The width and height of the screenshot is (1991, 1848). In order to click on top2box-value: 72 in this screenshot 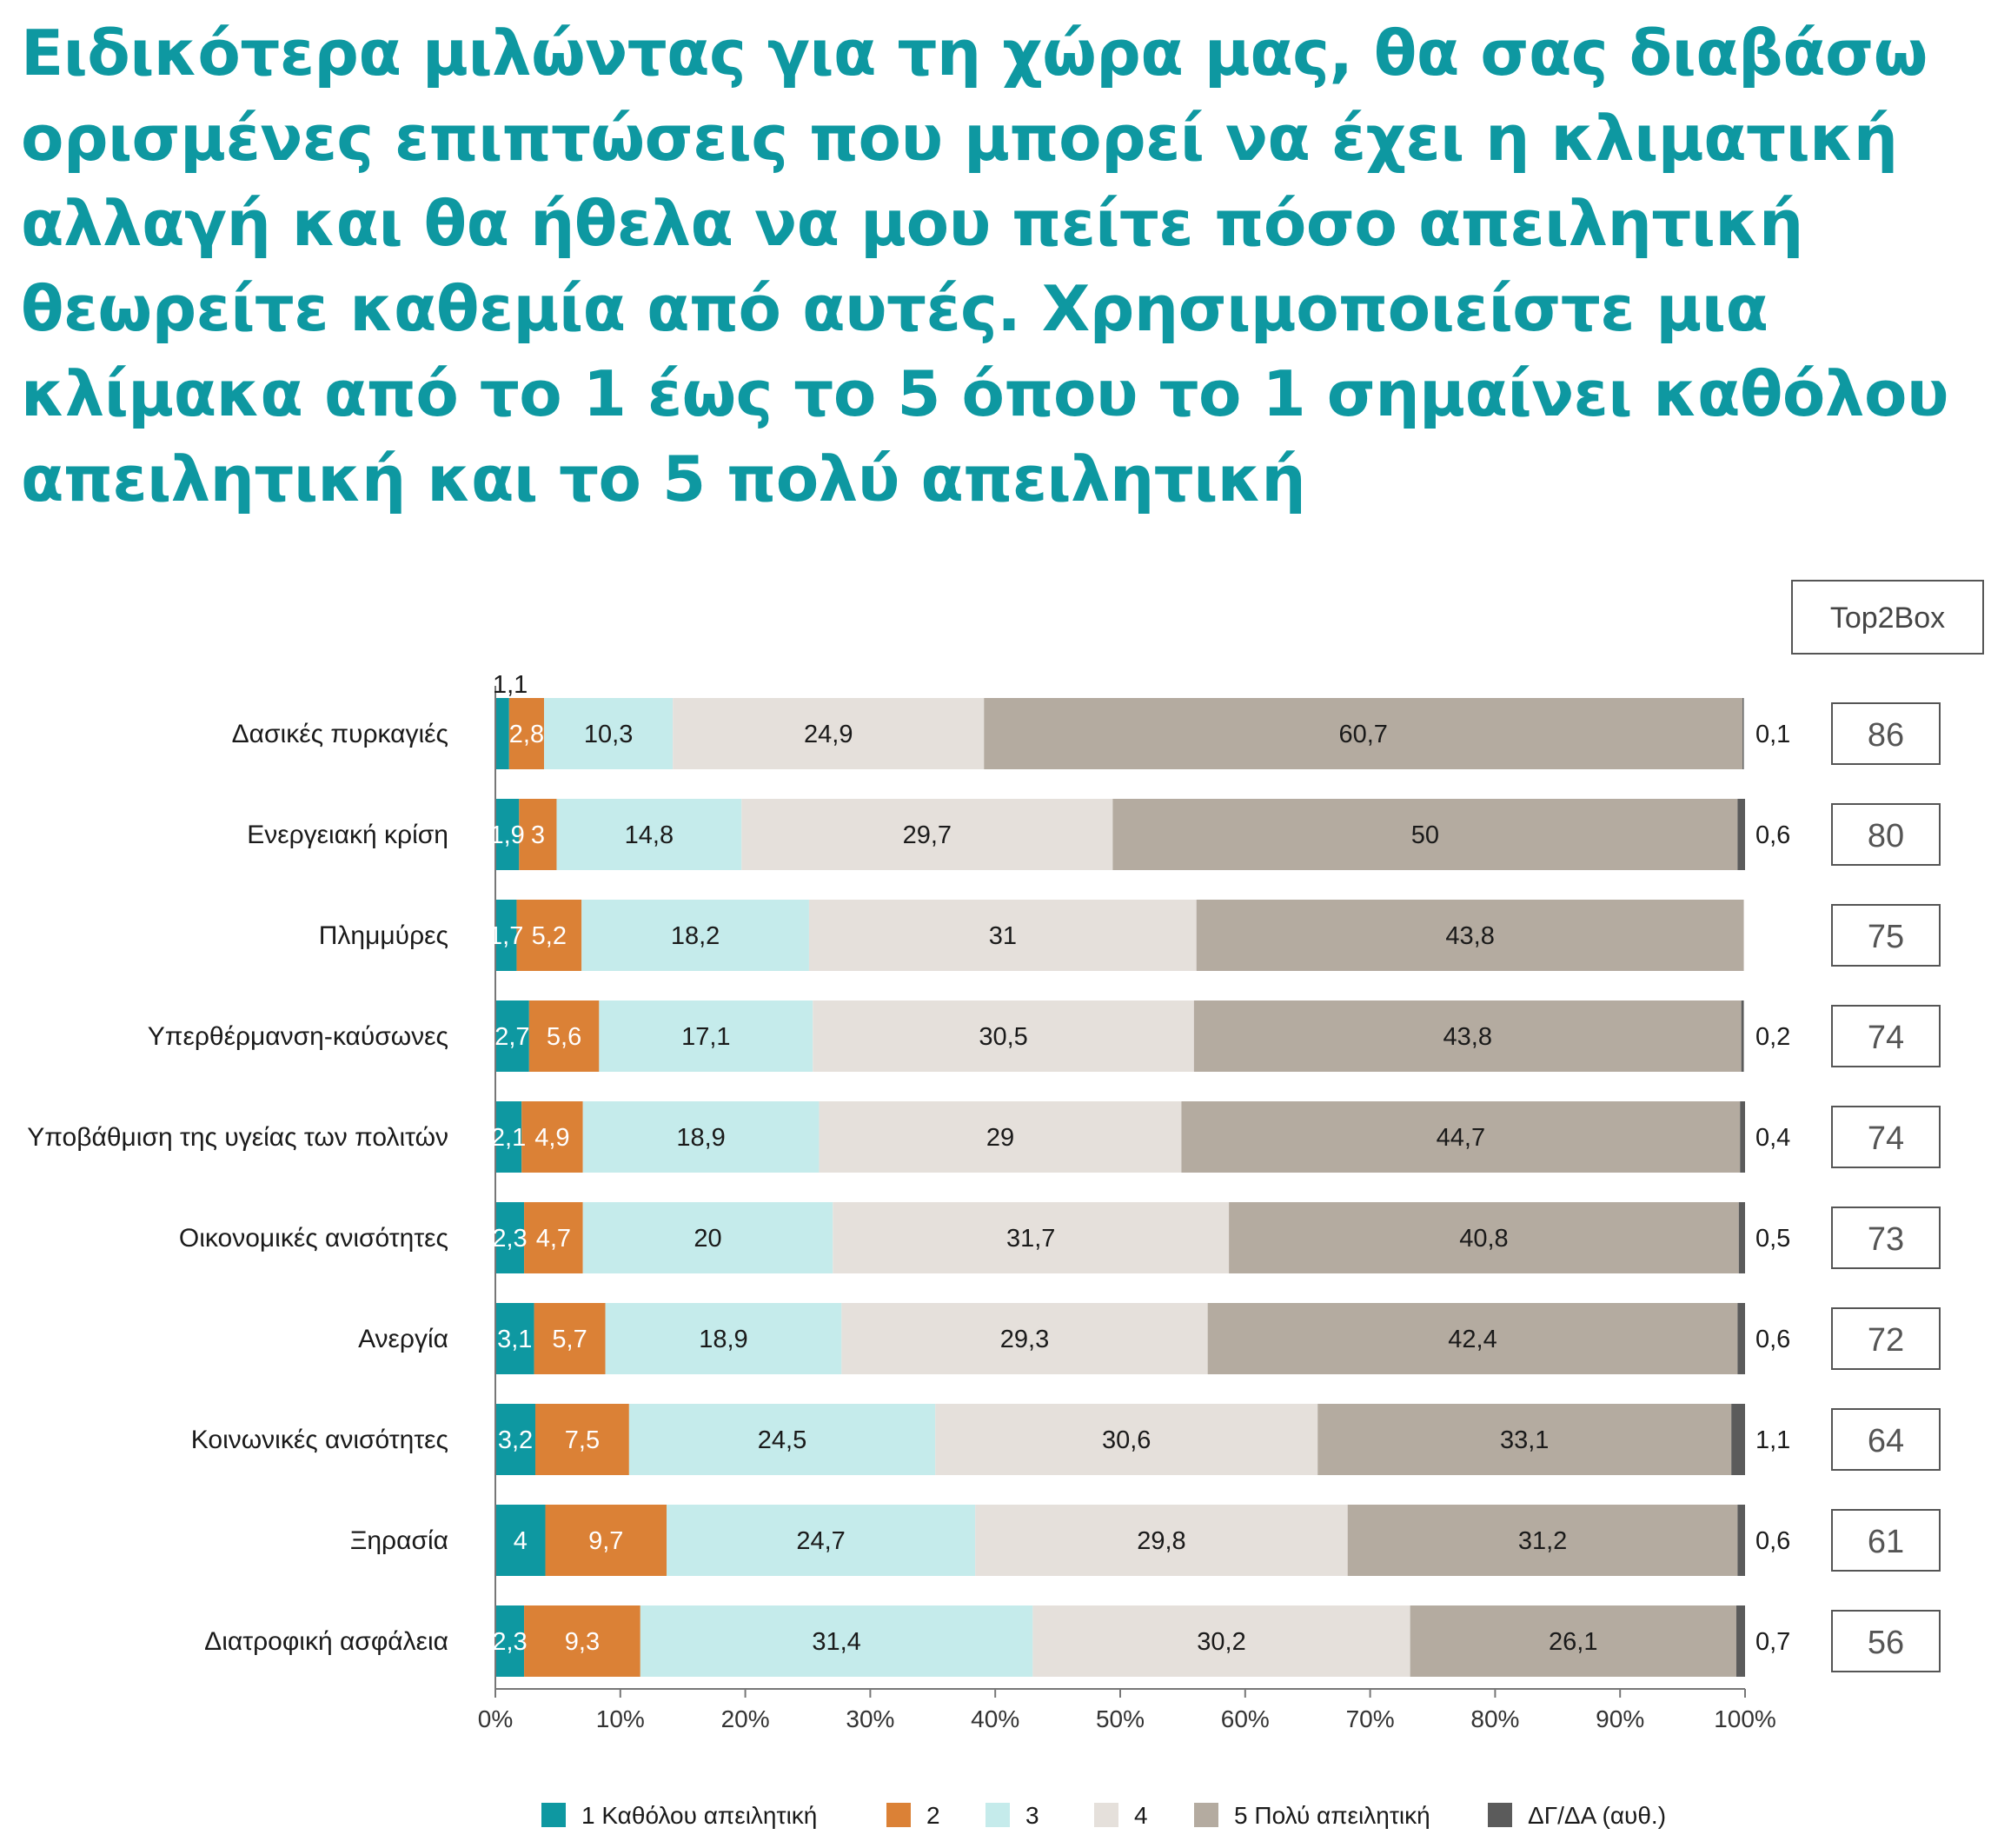, I will do `click(1886, 1340)`.